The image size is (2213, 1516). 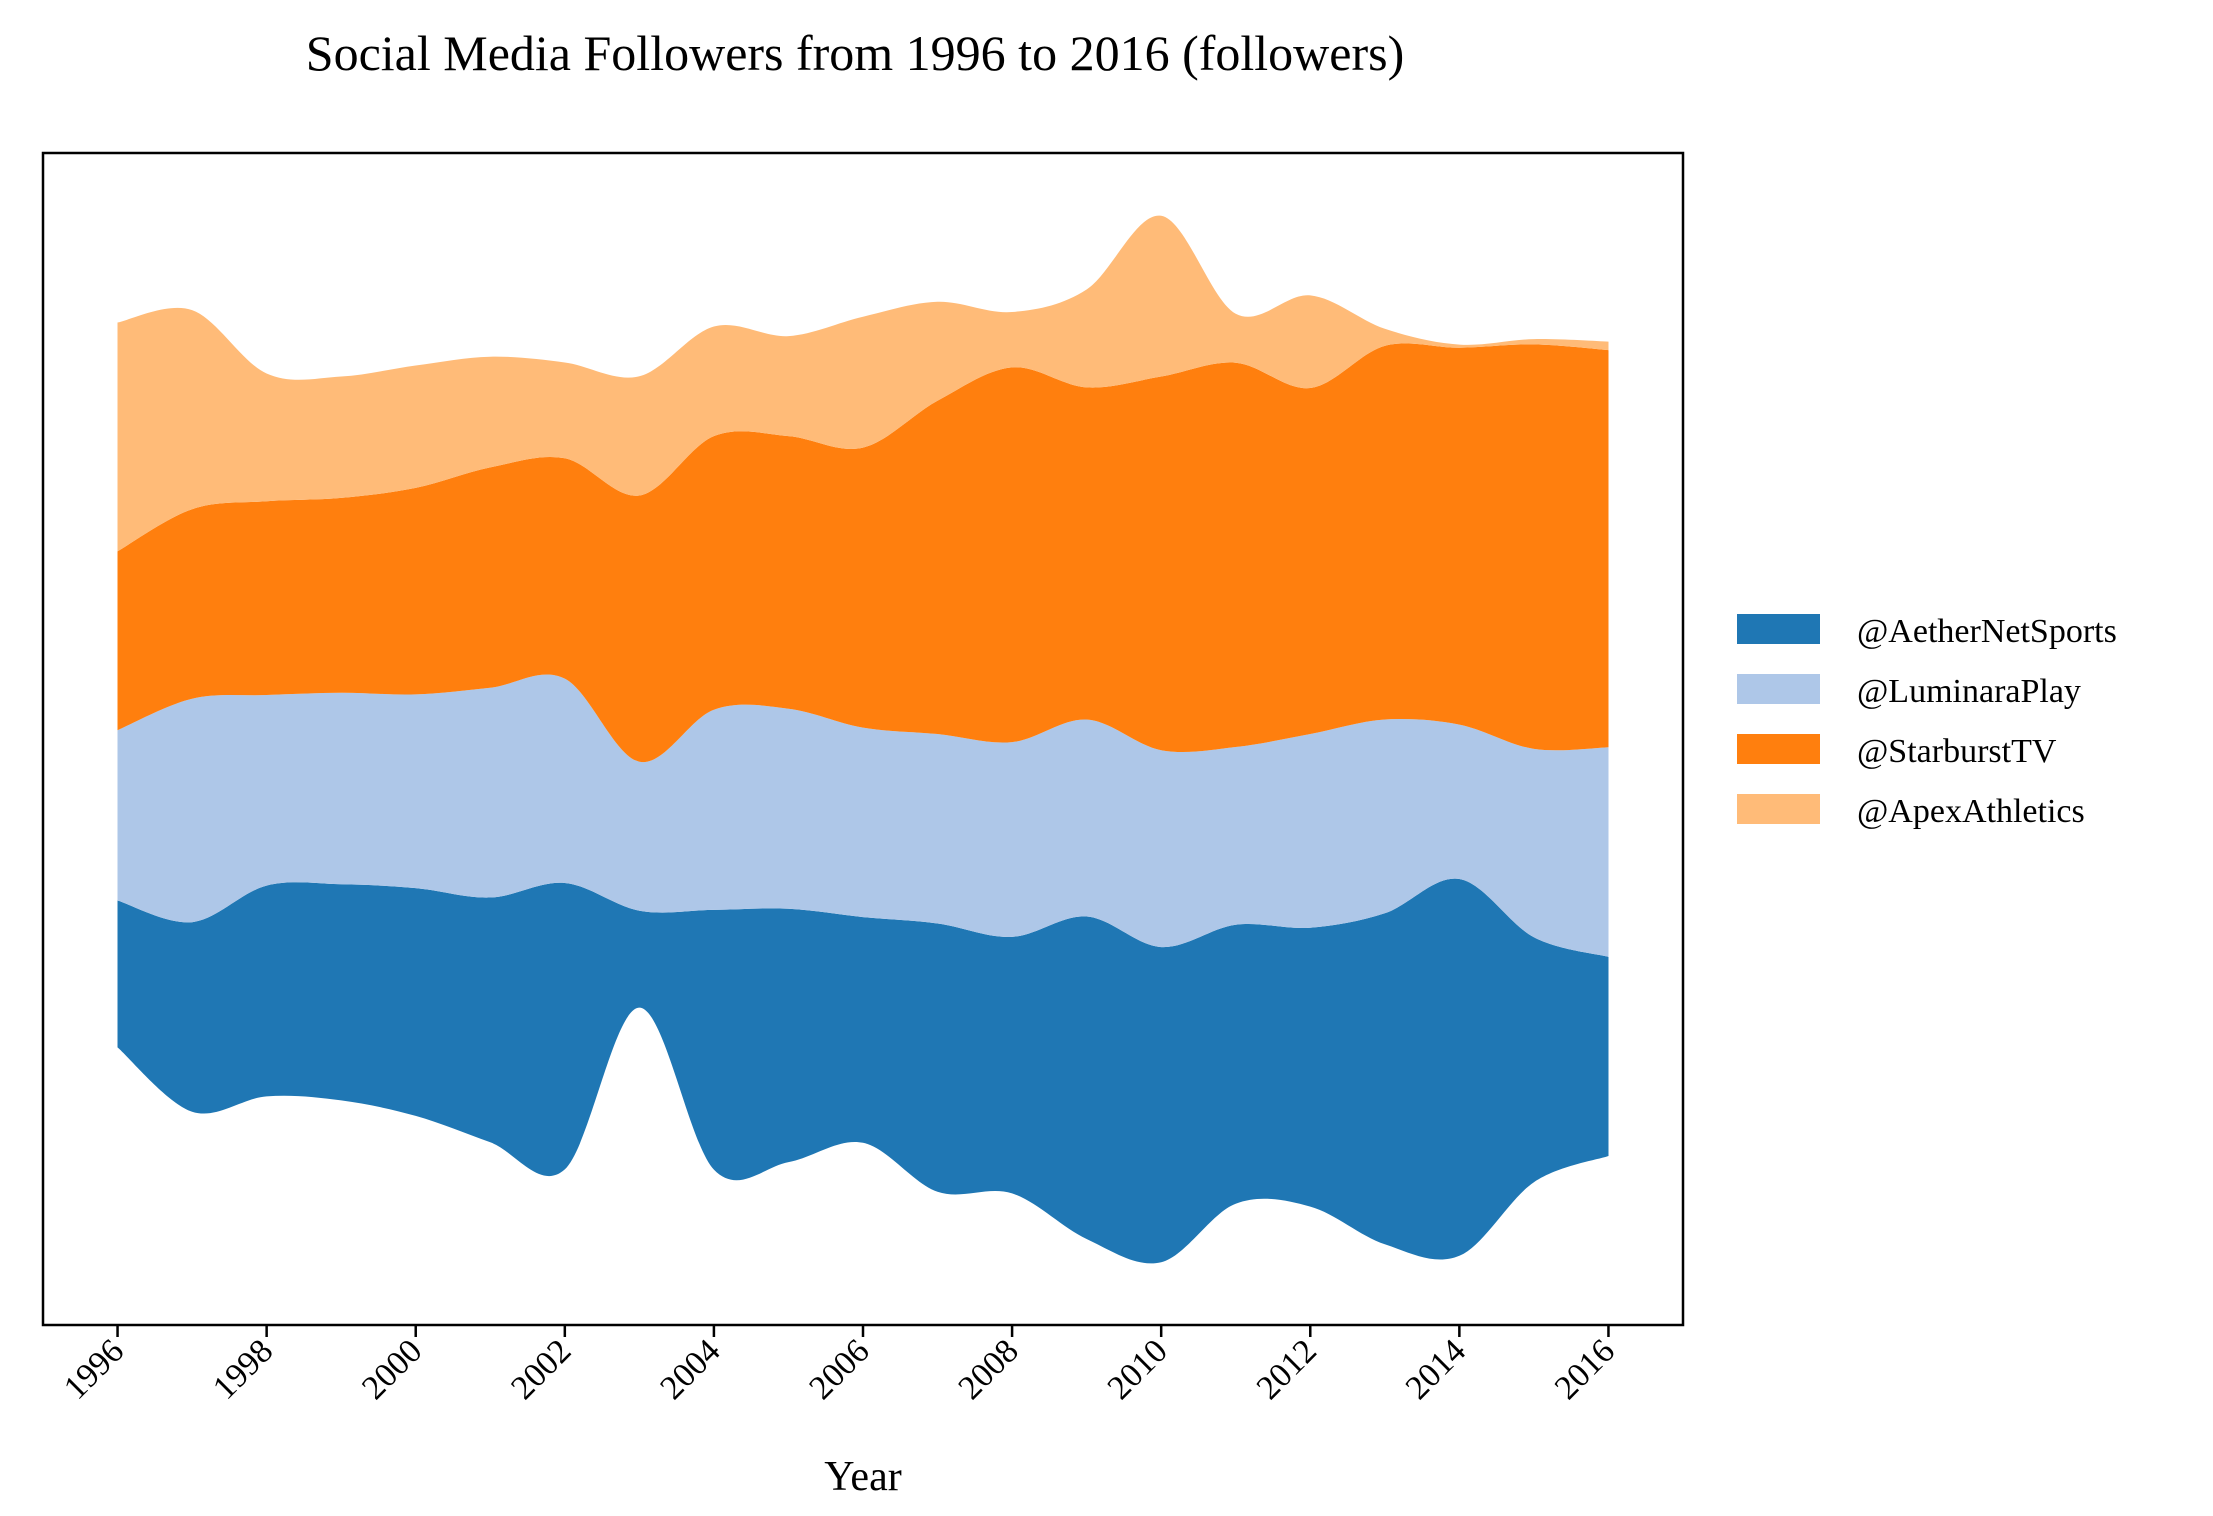 I want to click on series-area-luminaraplay, so click(x=863, y=815).